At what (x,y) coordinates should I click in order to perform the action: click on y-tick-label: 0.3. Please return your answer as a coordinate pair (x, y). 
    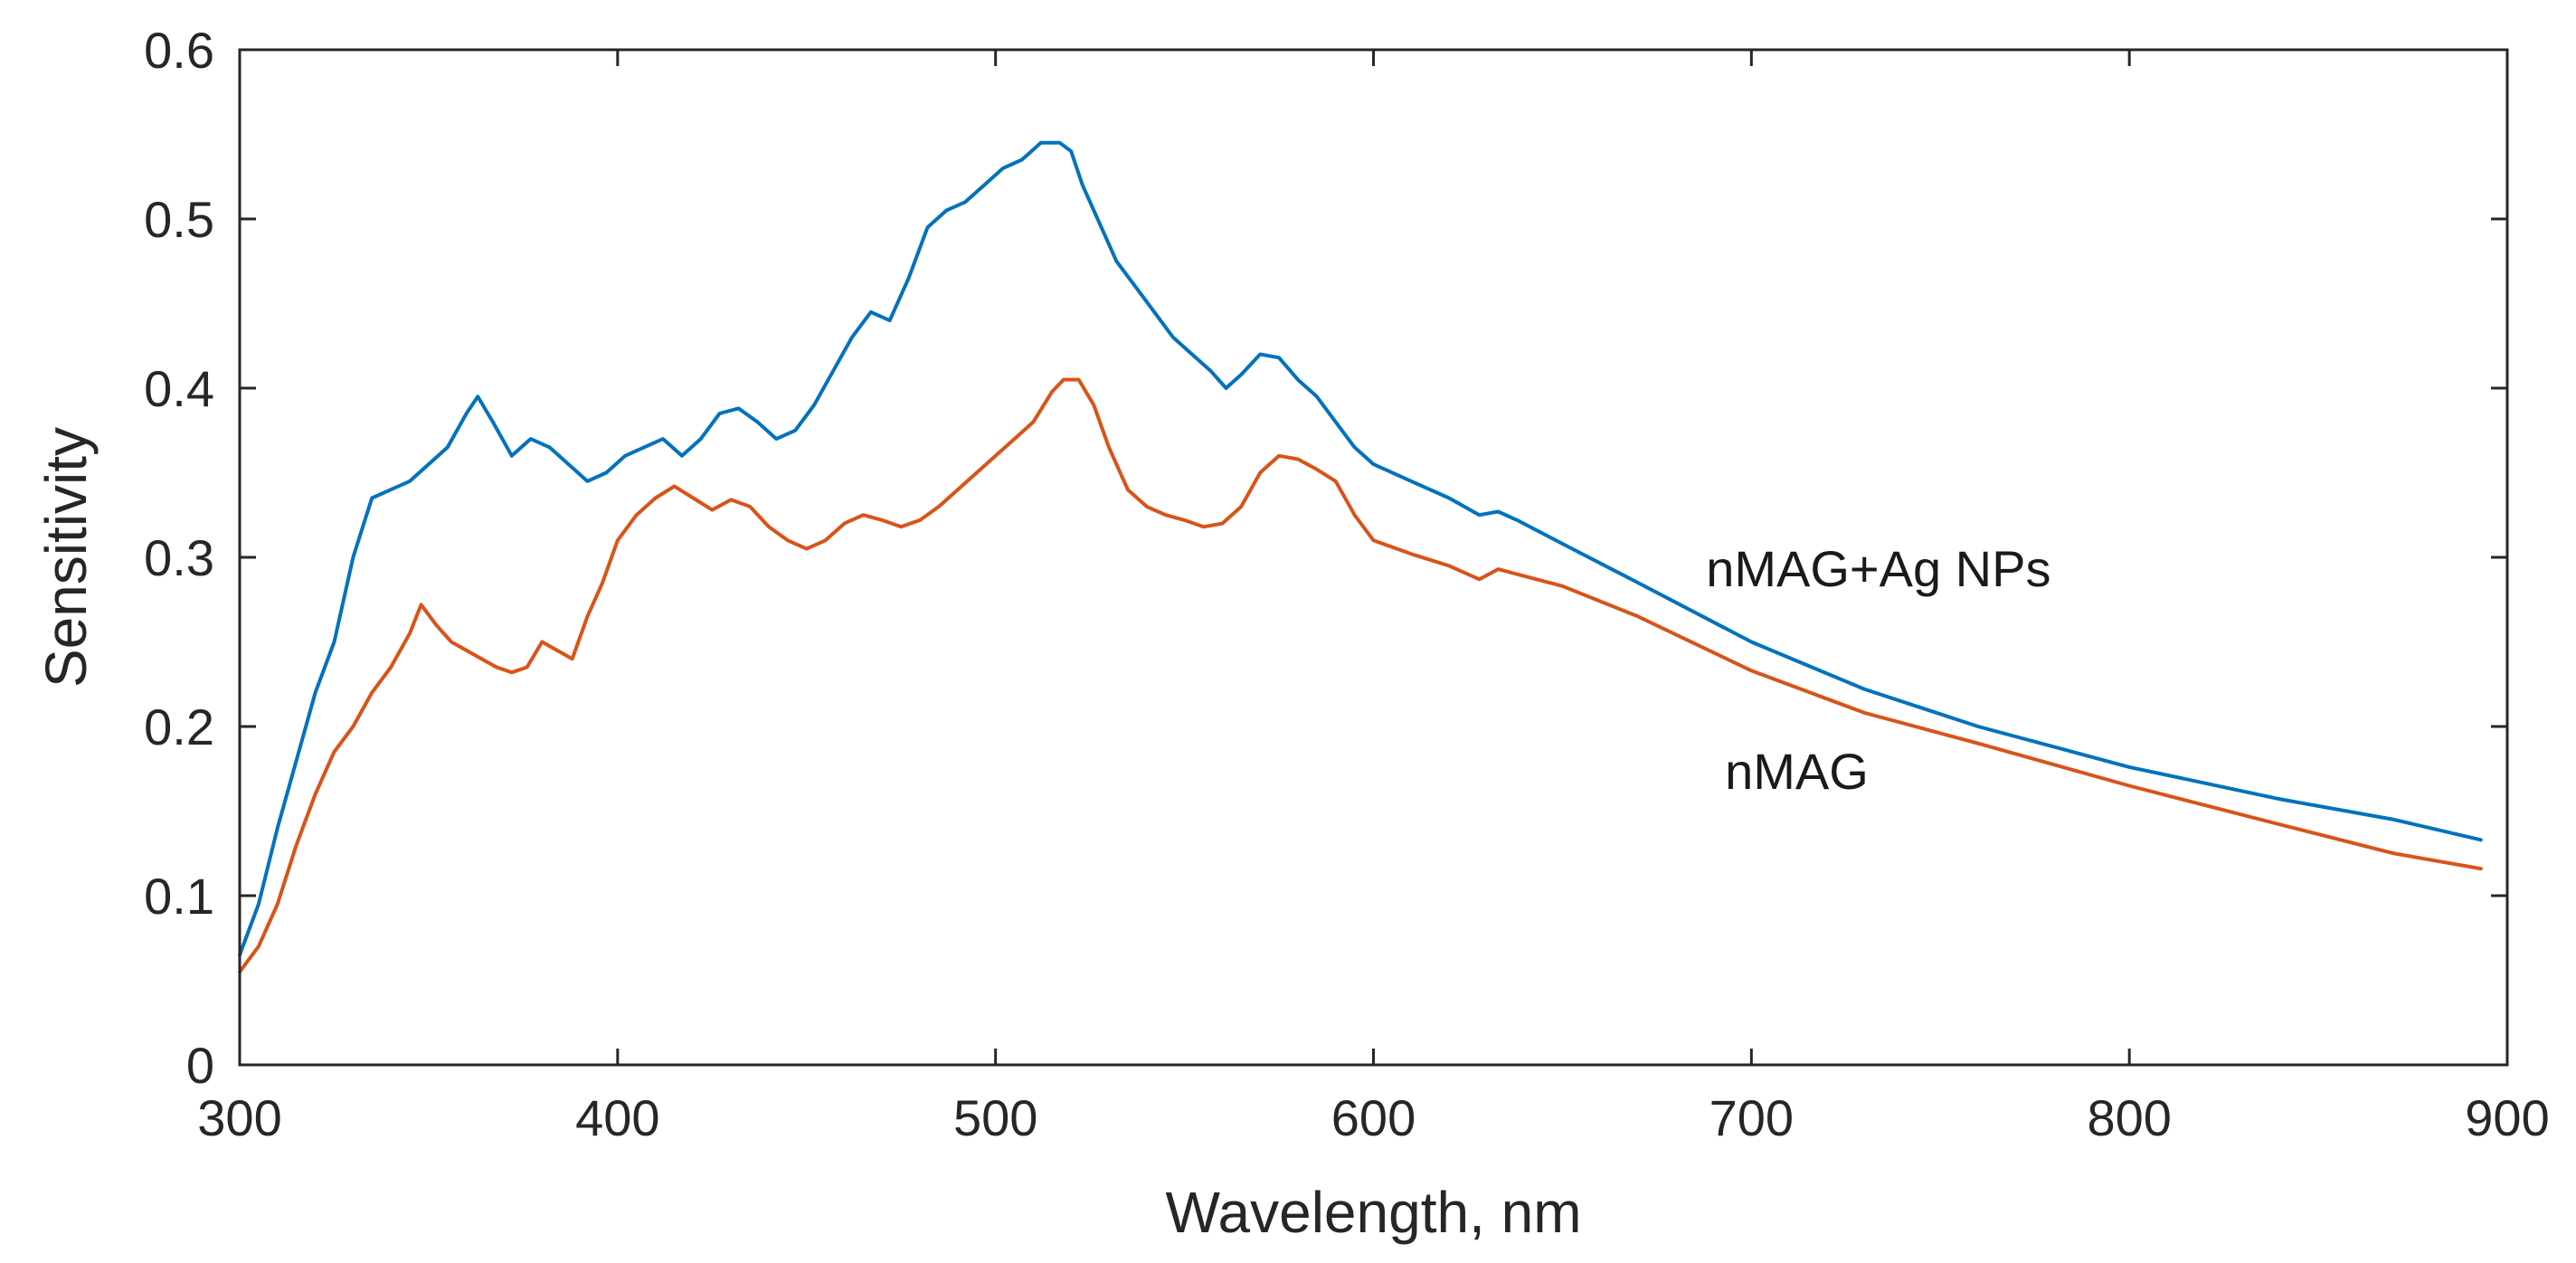
    Looking at the image, I should click on (179, 557).